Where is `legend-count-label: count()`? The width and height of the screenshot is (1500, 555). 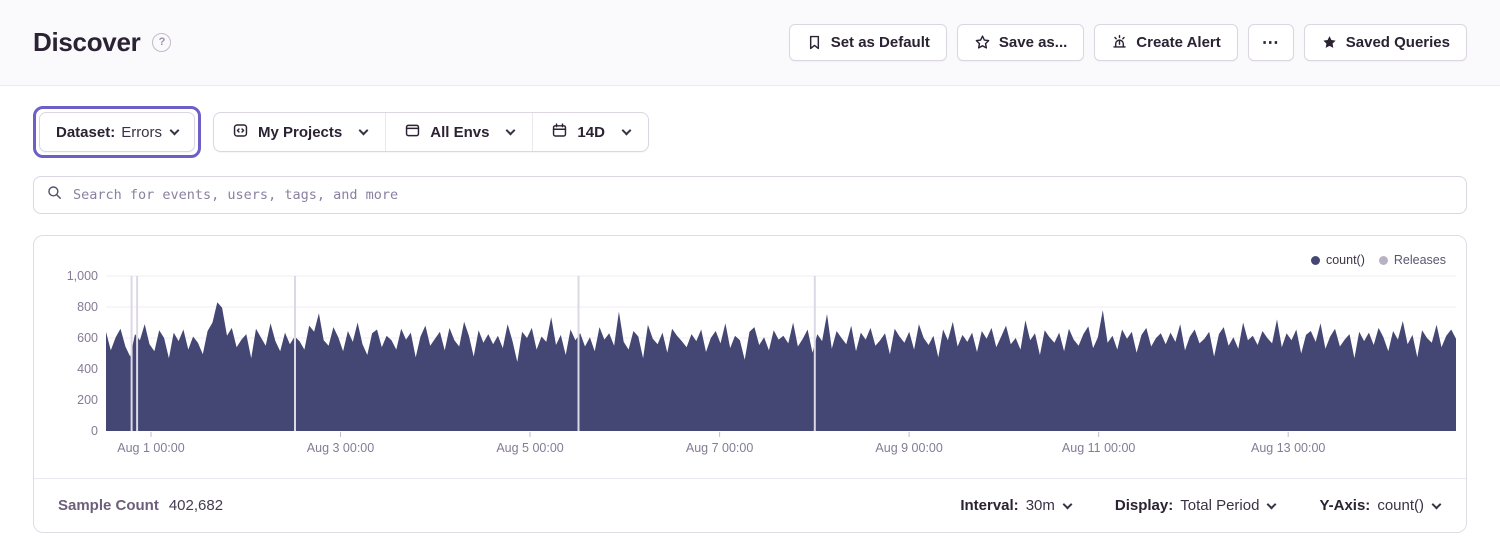
legend-count-label: count() is located at coordinates (1345, 260).